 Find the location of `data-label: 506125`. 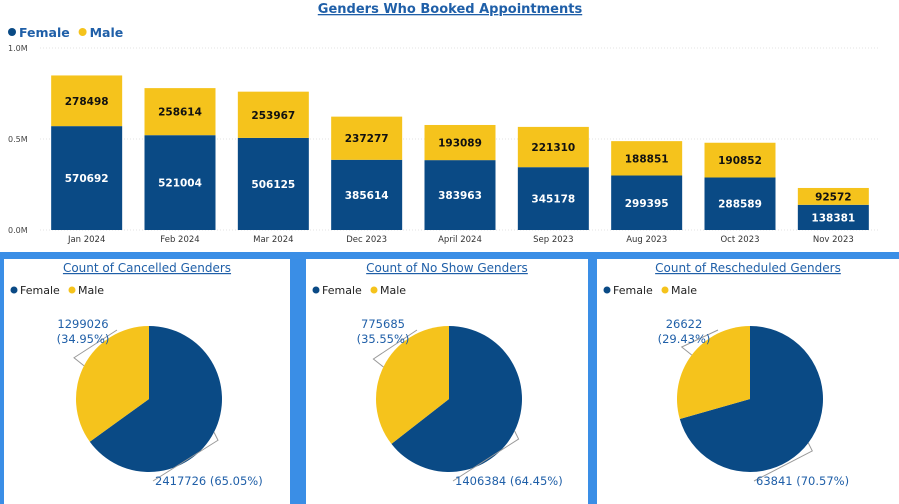

data-label: 506125 is located at coordinates (273, 185).